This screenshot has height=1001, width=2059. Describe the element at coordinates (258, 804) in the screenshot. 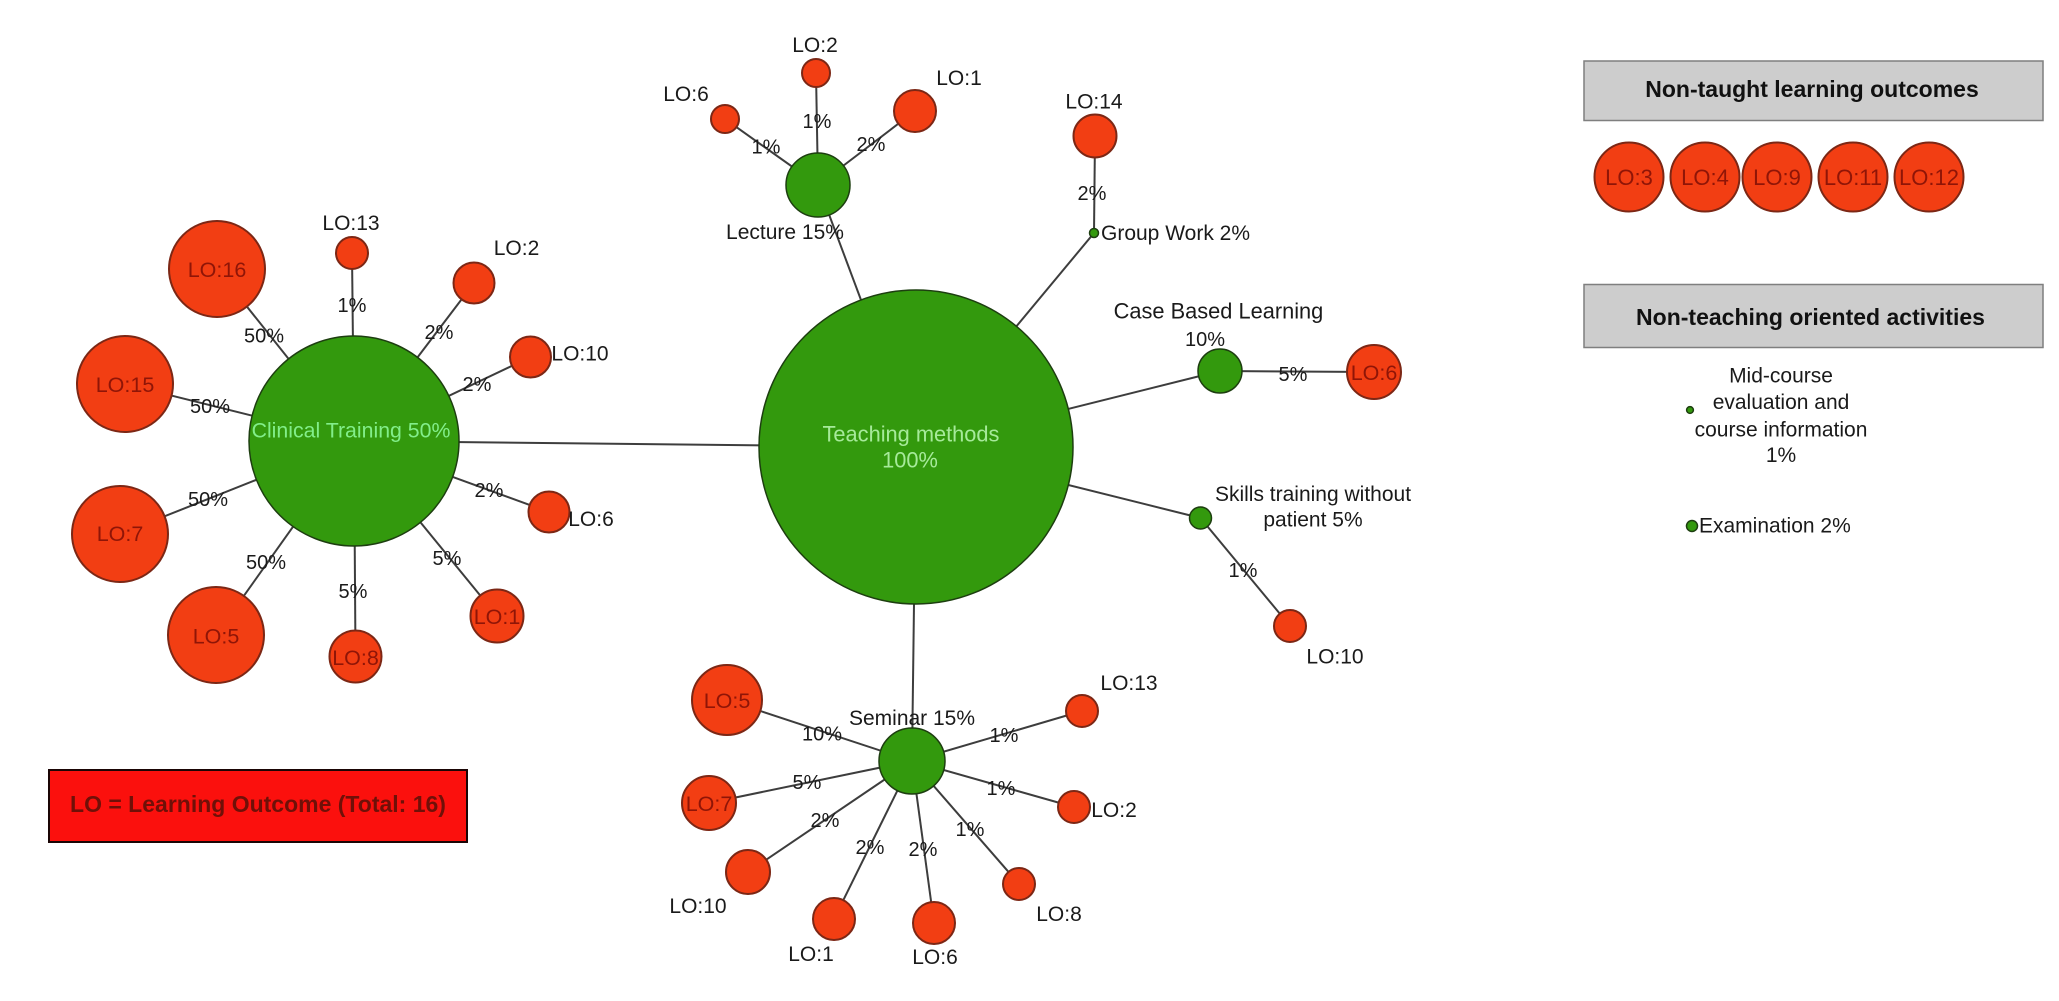

I see `svg-text:LO = Learning Outcome (Total:: LO = Learning Outcome (Total: 16)` at that location.